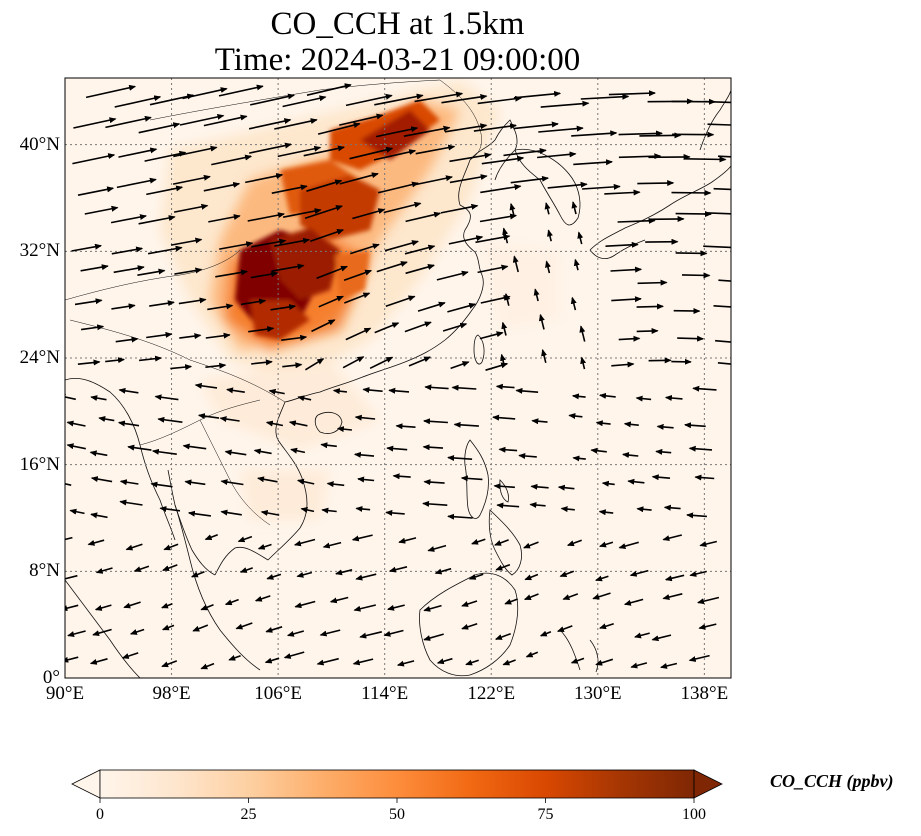  Describe the element at coordinates (171, 693) in the screenshot. I see `lon-tick-label: 98°E` at that location.